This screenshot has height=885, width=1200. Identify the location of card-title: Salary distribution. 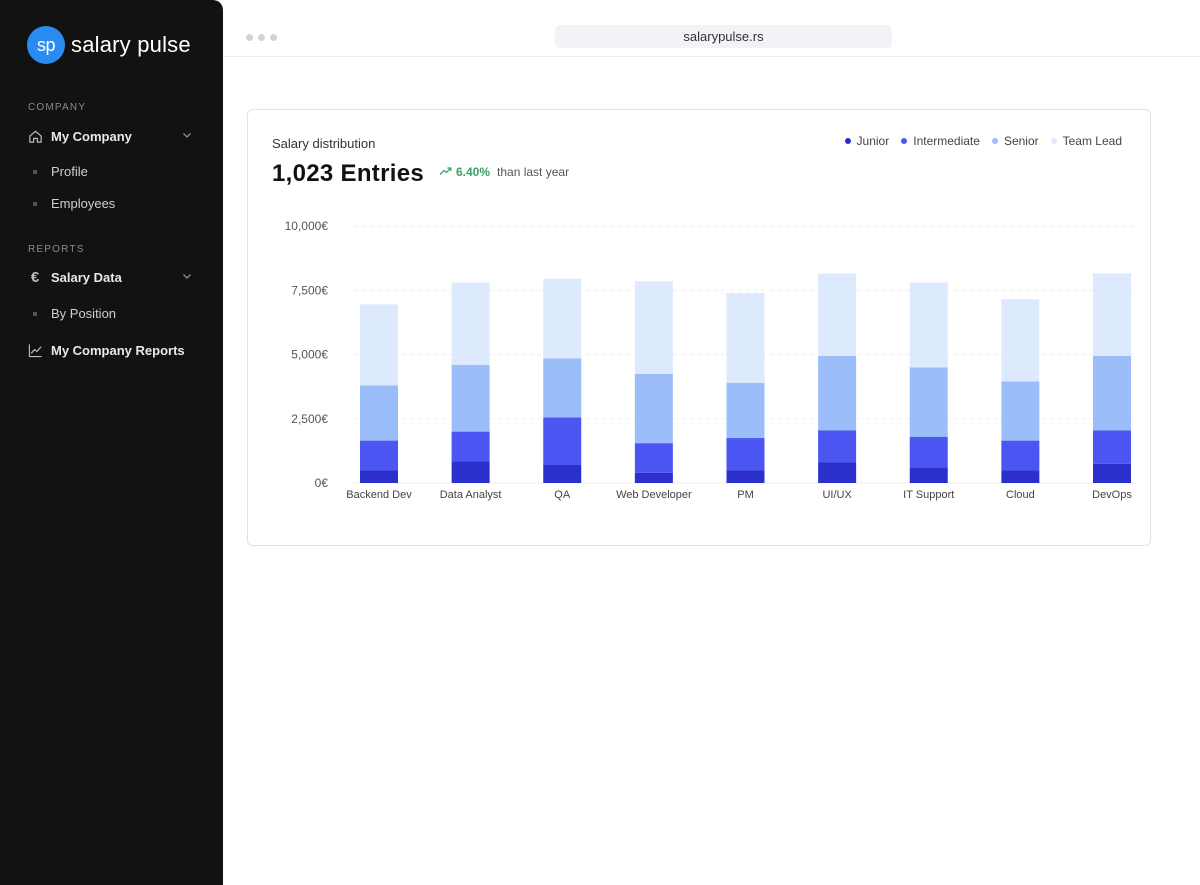
(324, 143).